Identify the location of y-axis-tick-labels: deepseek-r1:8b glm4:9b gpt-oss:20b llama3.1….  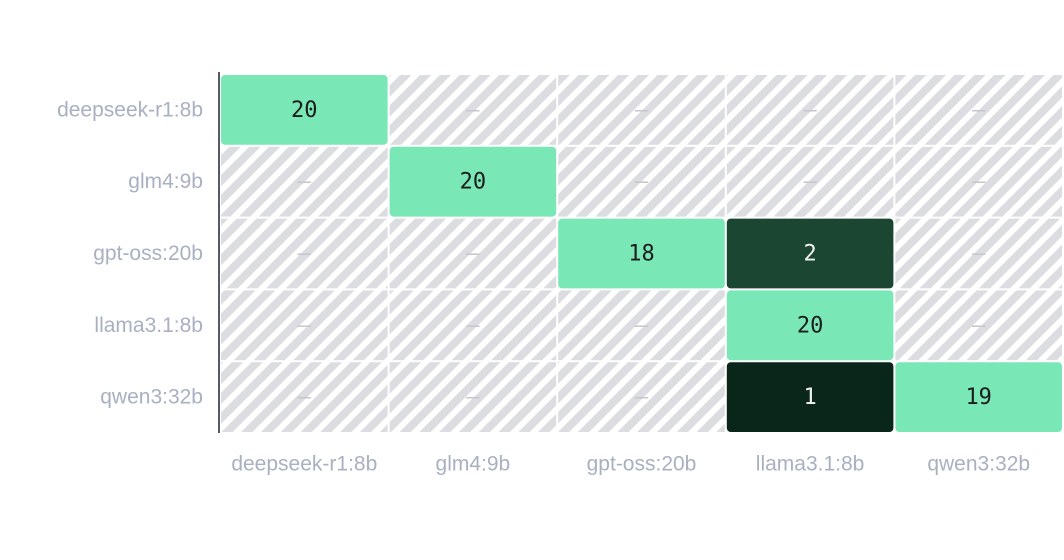
(130, 253).